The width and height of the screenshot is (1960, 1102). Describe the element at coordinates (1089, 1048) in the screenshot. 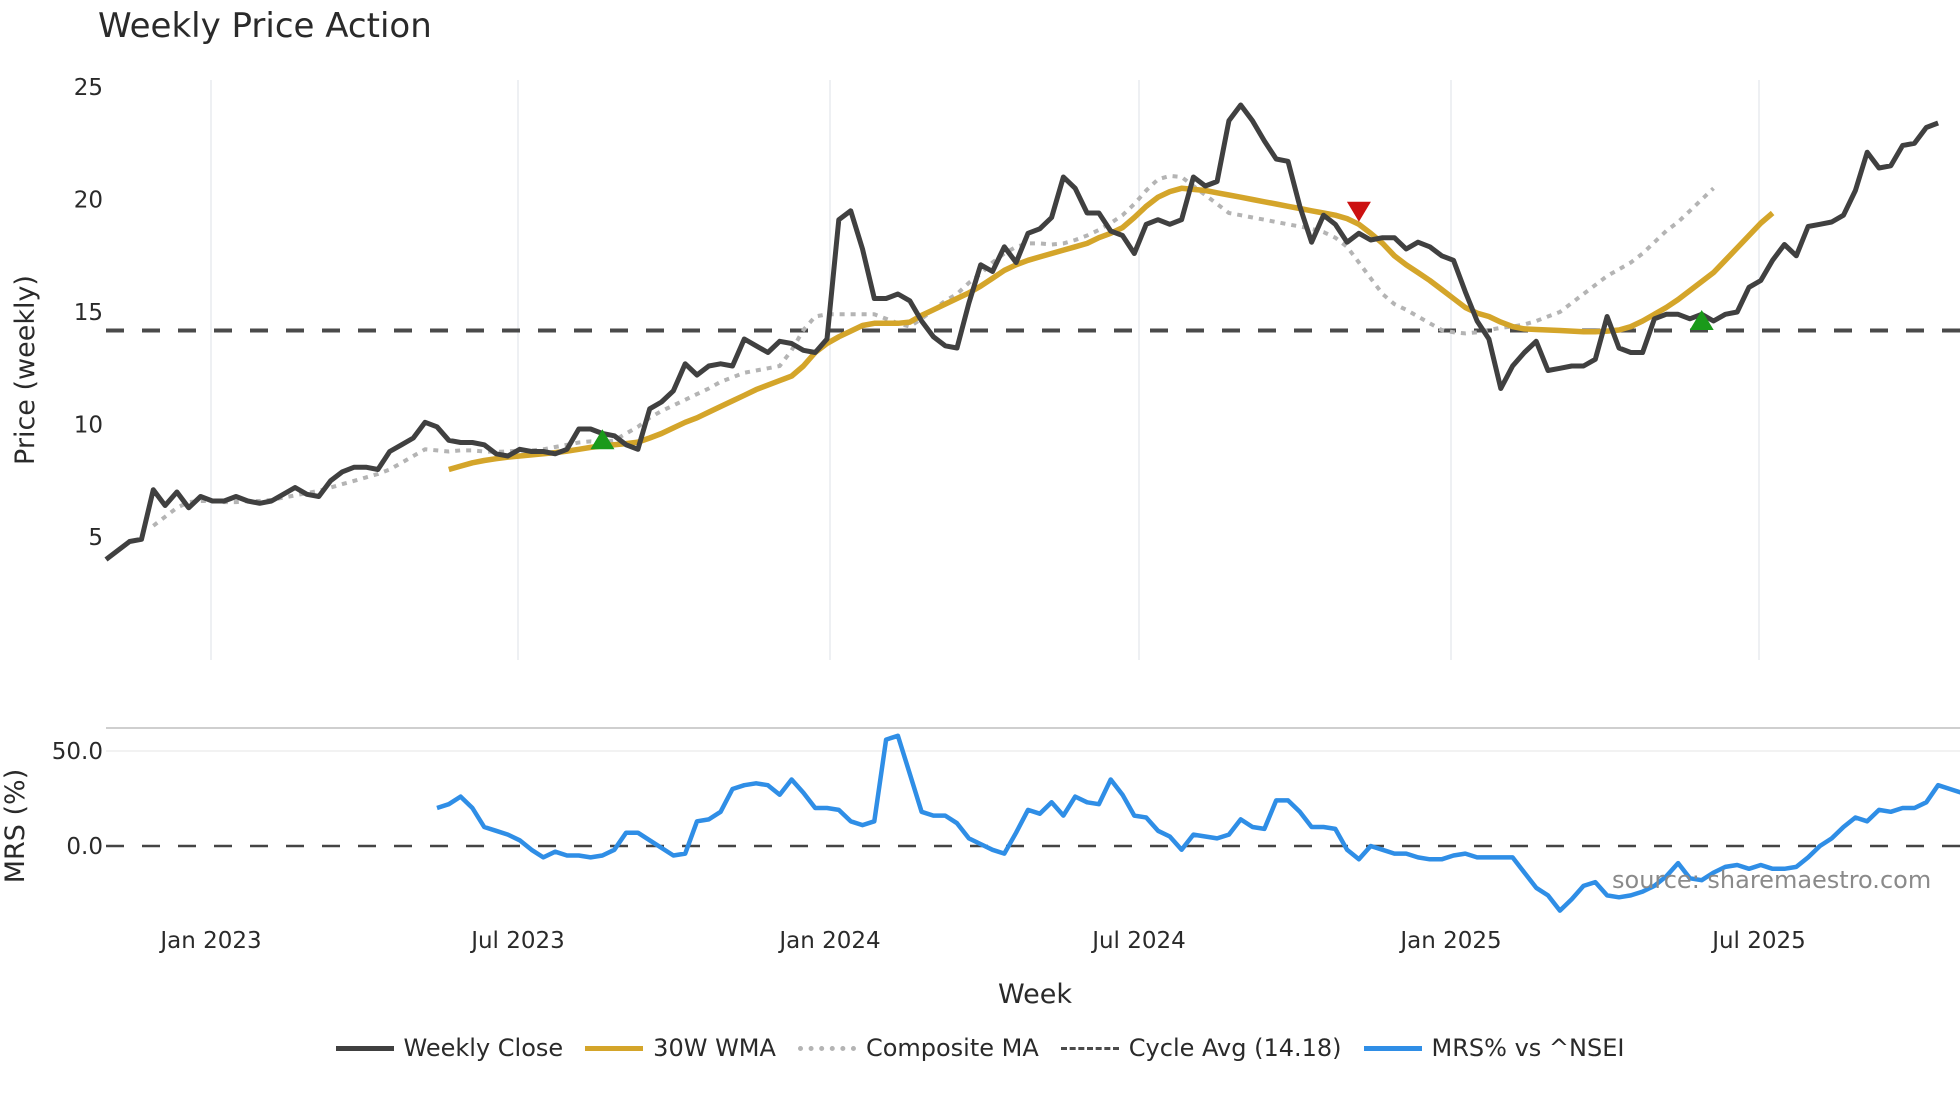

I see `cycle-avg-swatch` at that location.